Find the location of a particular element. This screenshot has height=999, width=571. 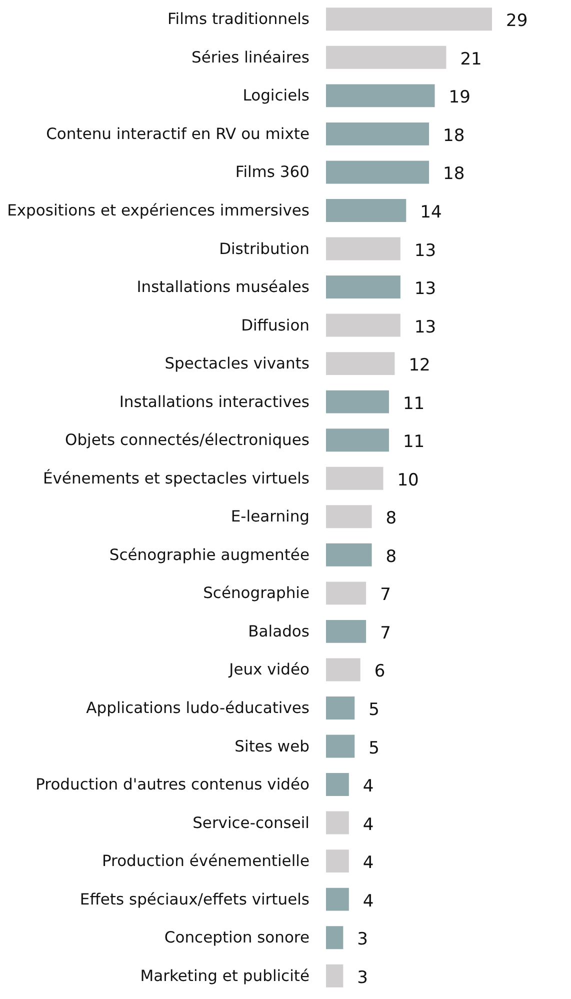

data-label: 10 is located at coordinates (408, 480).